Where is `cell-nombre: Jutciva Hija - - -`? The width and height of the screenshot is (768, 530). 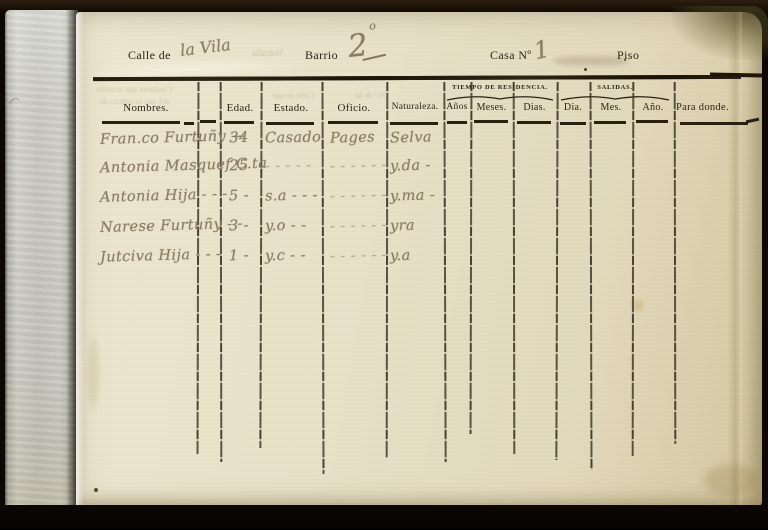 cell-nombre: Jutciva Hija - - - is located at coordinates (160, 256).